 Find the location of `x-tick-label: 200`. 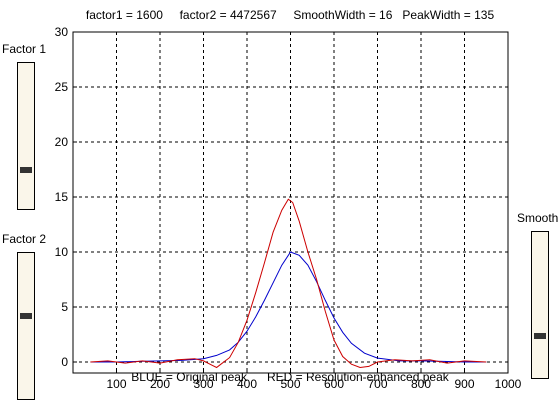

x-tick-label: 200 is located at coordinates (160, 384).